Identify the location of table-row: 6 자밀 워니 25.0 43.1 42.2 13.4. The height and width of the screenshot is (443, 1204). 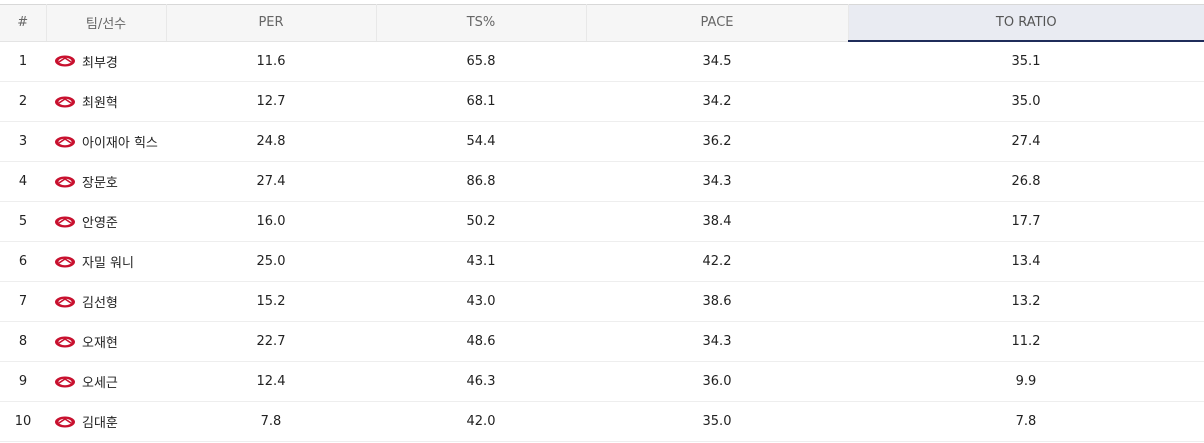
(602, 261).